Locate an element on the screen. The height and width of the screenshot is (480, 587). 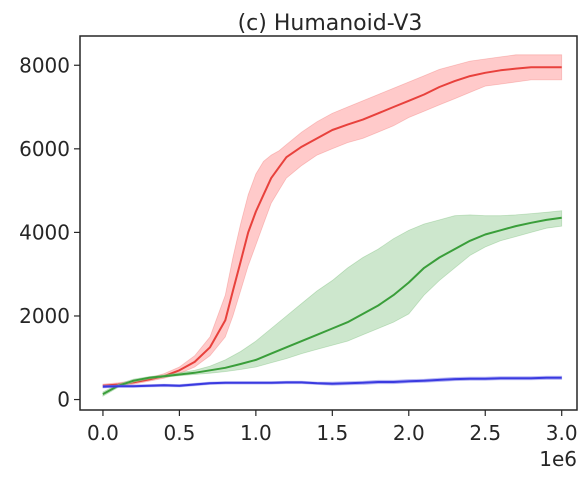
x-tick-label: 1.0 is located at coordinates (256, 433).